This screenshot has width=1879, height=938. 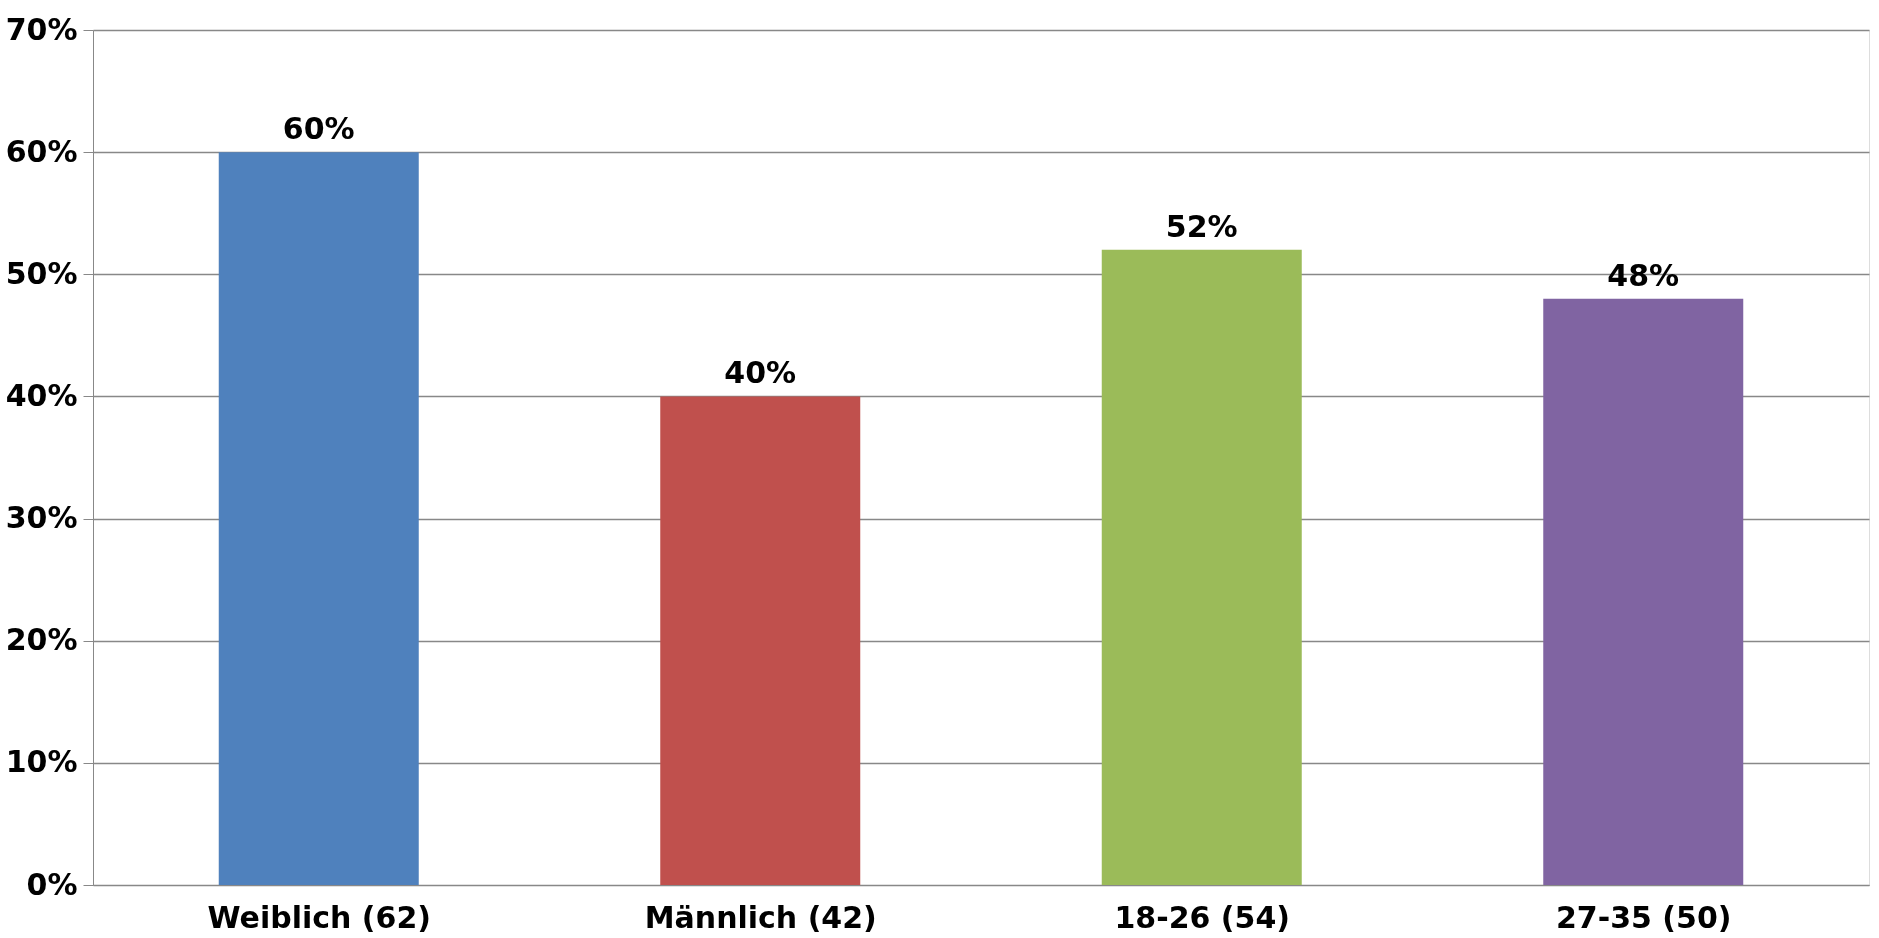 I want to click on data-label: 40%, so click(x=760, y=373).